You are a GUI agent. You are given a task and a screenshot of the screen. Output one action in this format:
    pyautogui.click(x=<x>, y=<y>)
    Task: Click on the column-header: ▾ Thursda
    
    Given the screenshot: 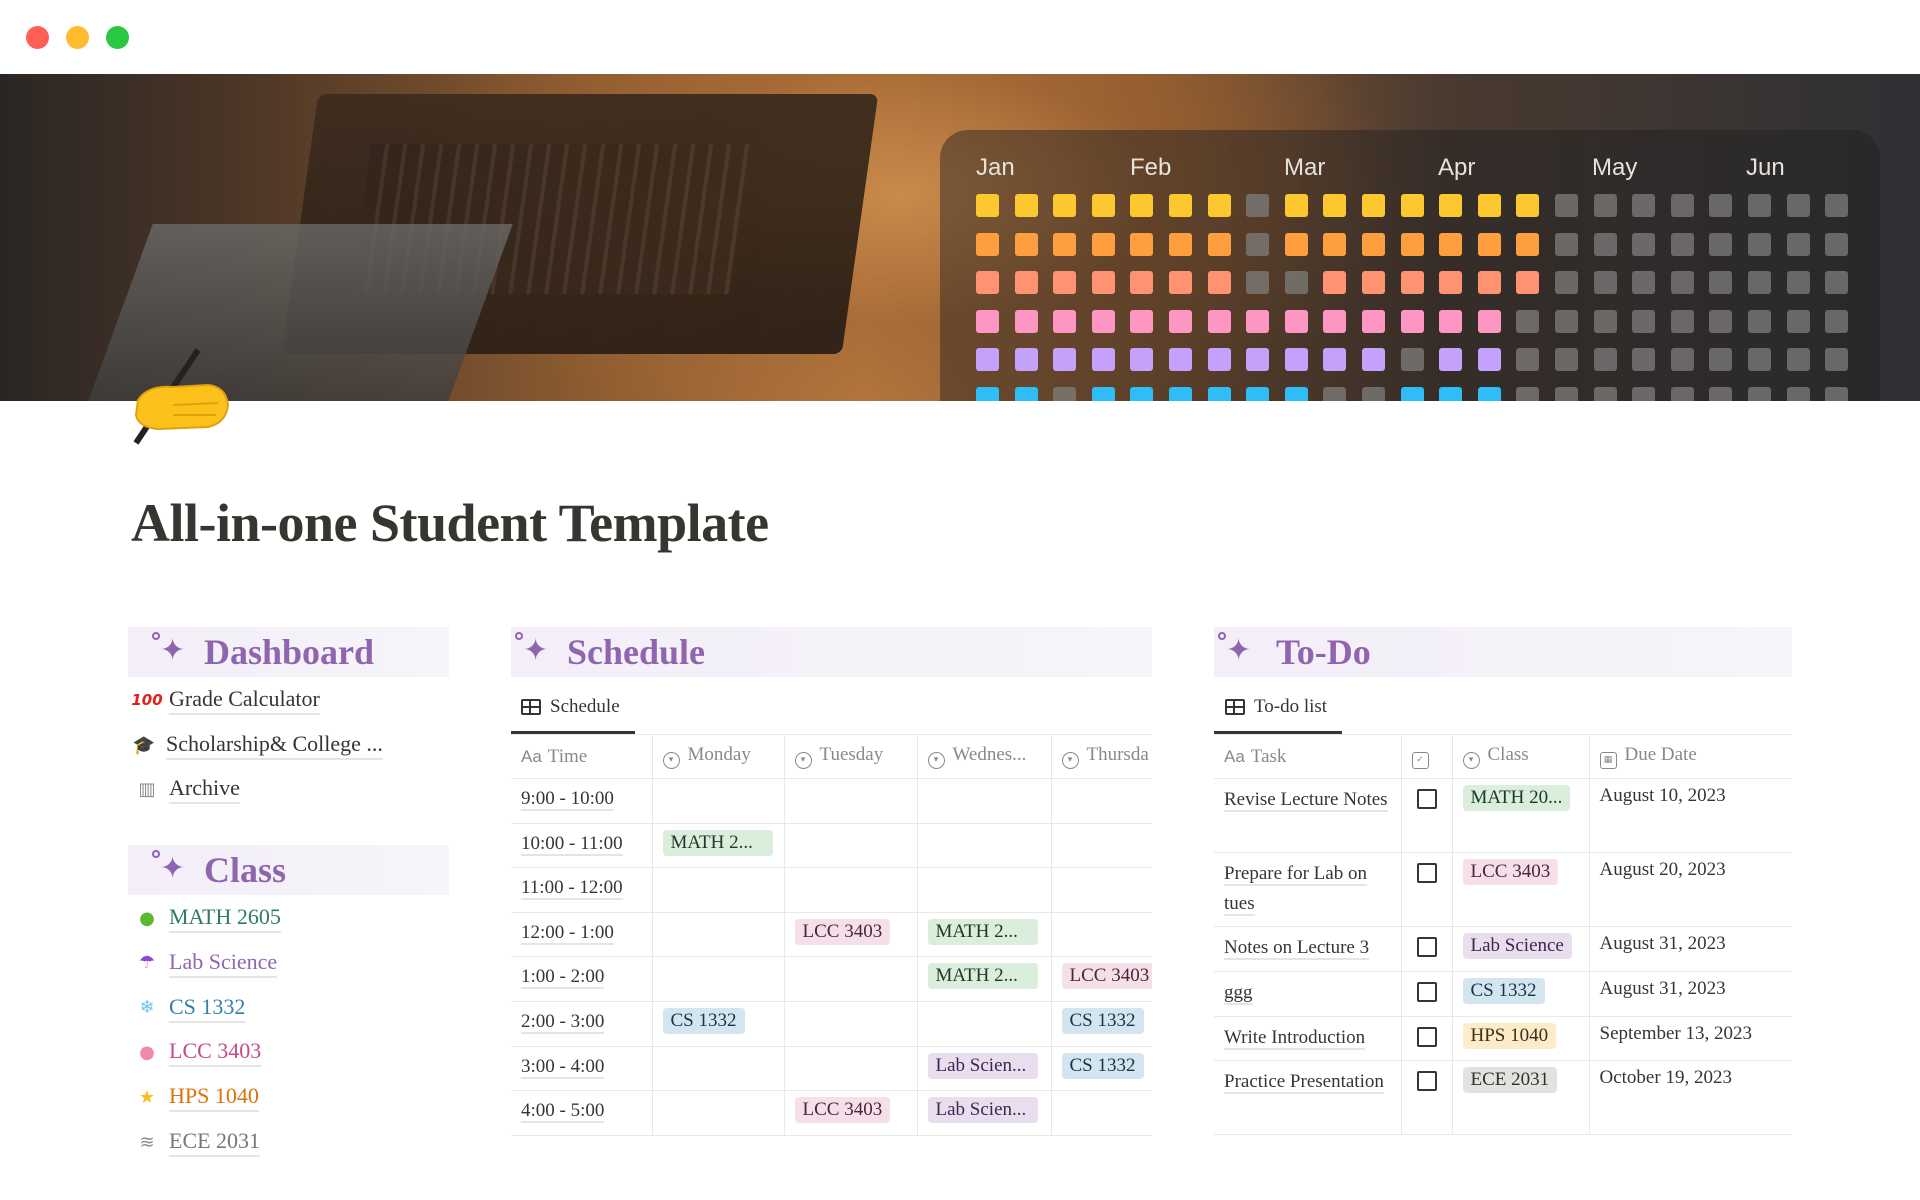 What is the action you would take?
    pyautogui.click(x=1101, y=756)
    